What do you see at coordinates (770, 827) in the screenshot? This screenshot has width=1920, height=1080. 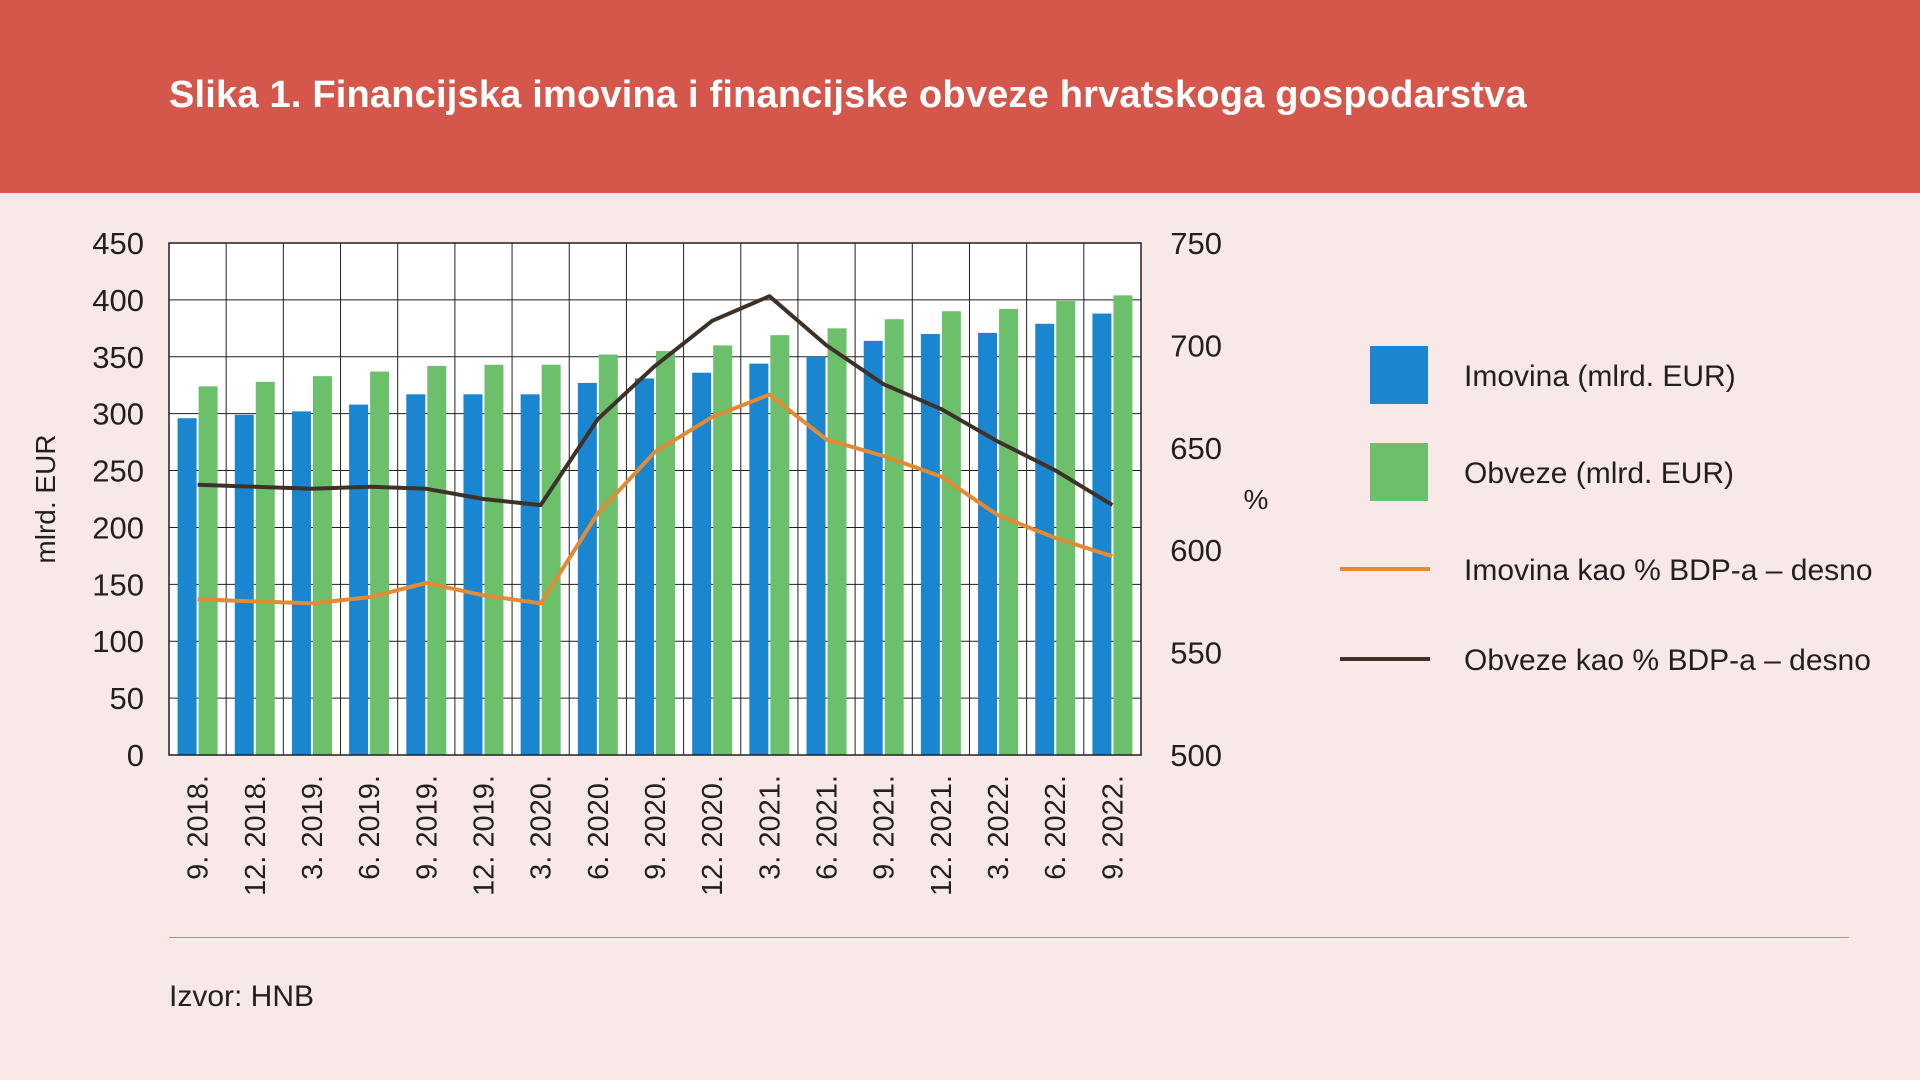 I see `x-tick-label: 3. 2021.` at bounding box center [770, 827].